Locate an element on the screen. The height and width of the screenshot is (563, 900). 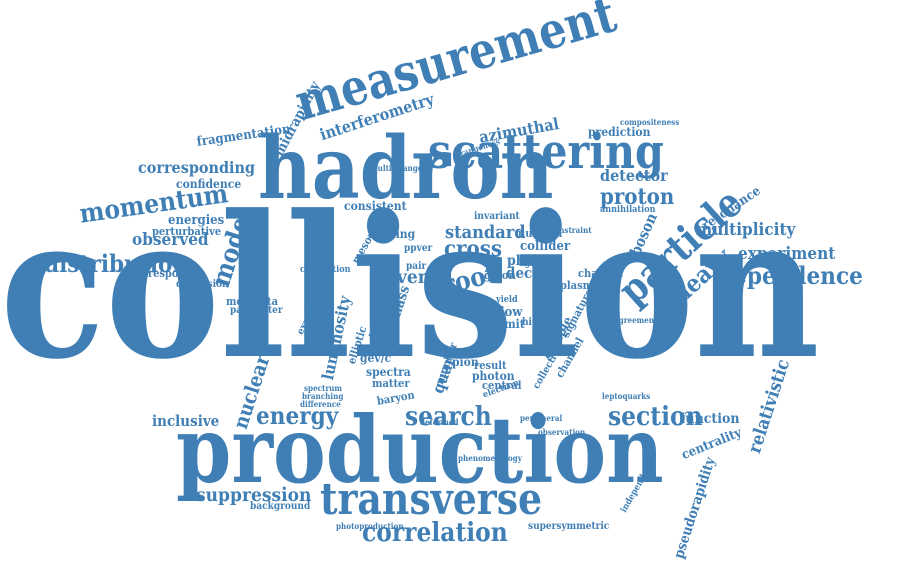
cloud-word: djet is located at coordinates (439, 268).